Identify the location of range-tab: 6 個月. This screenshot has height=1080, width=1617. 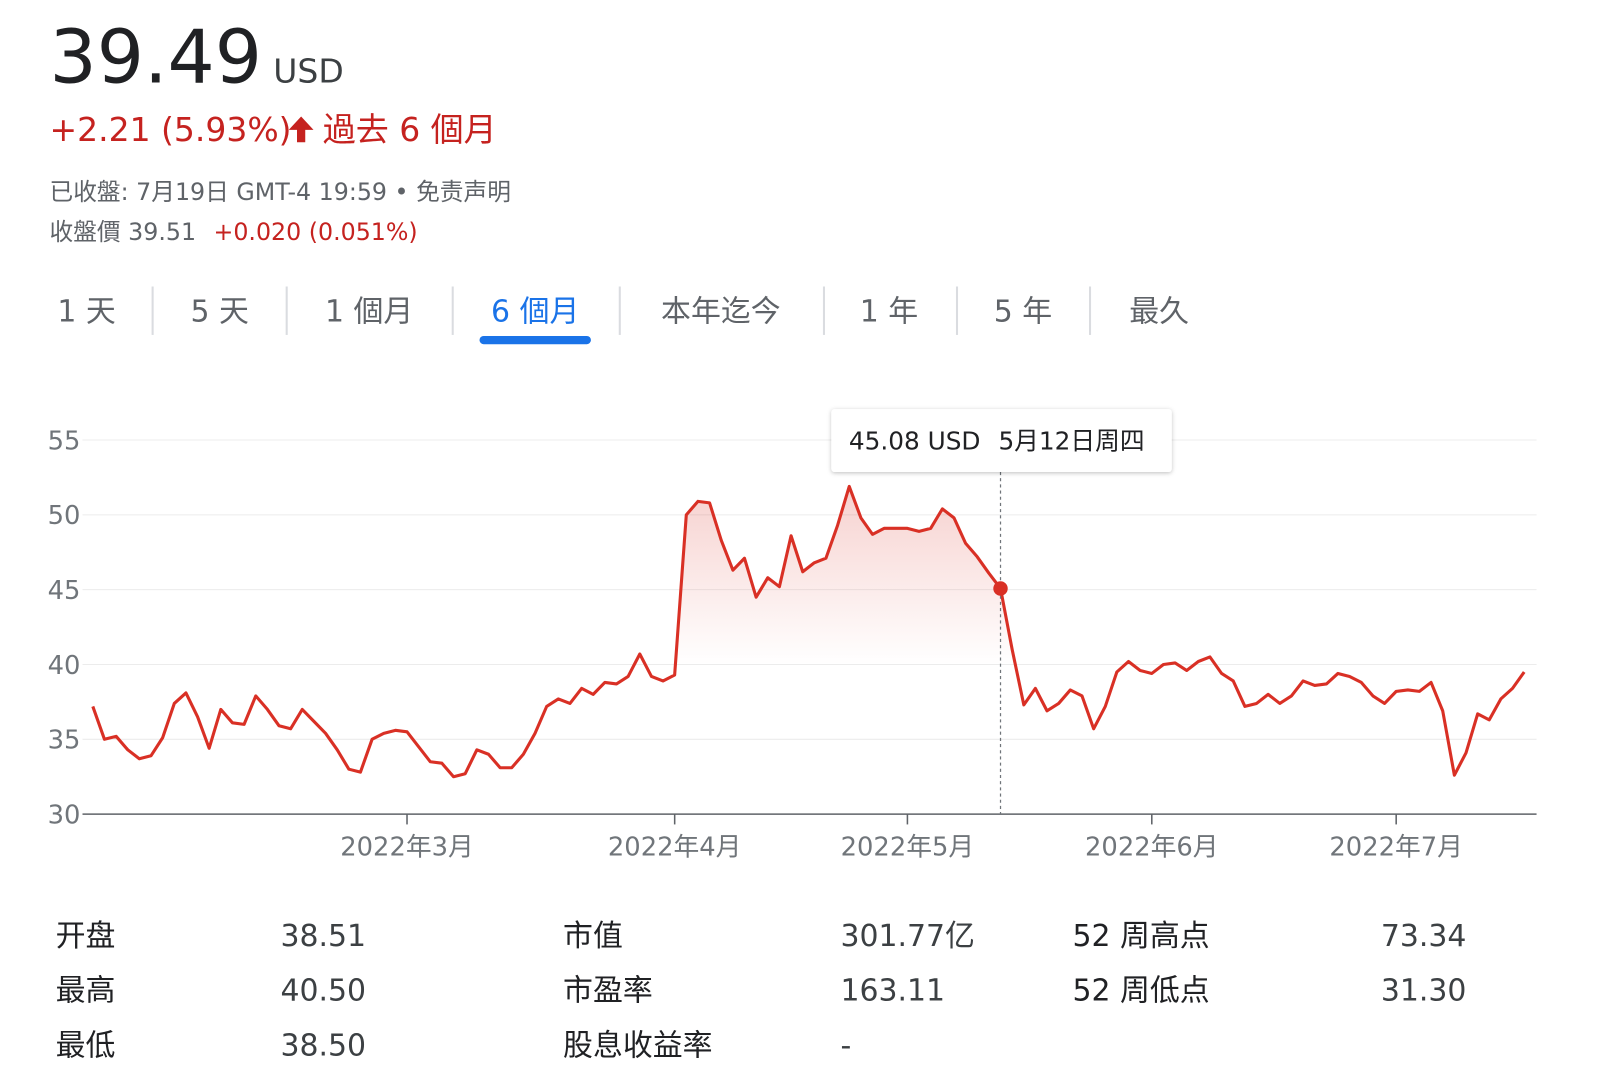
(535, 312).